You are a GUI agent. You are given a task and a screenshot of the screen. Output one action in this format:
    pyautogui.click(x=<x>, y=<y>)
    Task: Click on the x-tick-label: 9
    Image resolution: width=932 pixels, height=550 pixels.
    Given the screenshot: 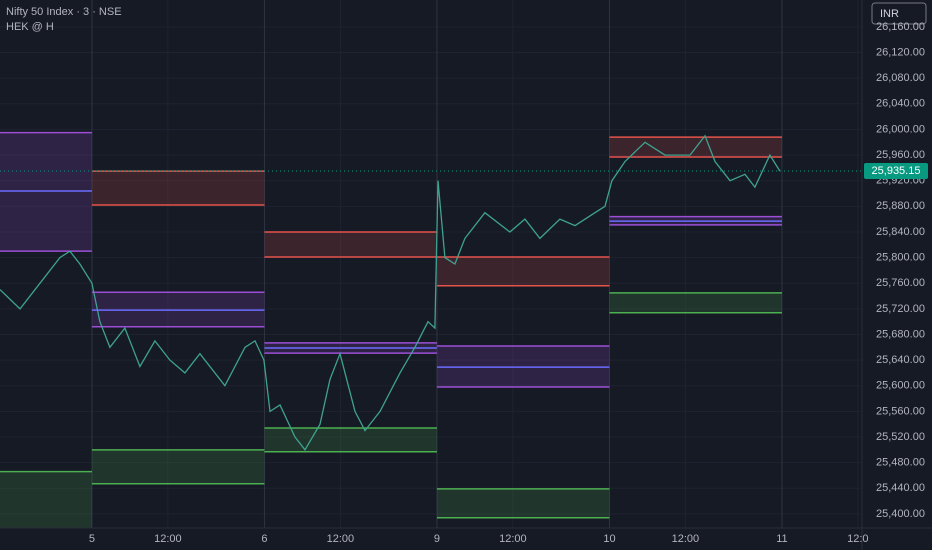 What is the action you would take?
    pyautogui.click(x=437, y=539)
    